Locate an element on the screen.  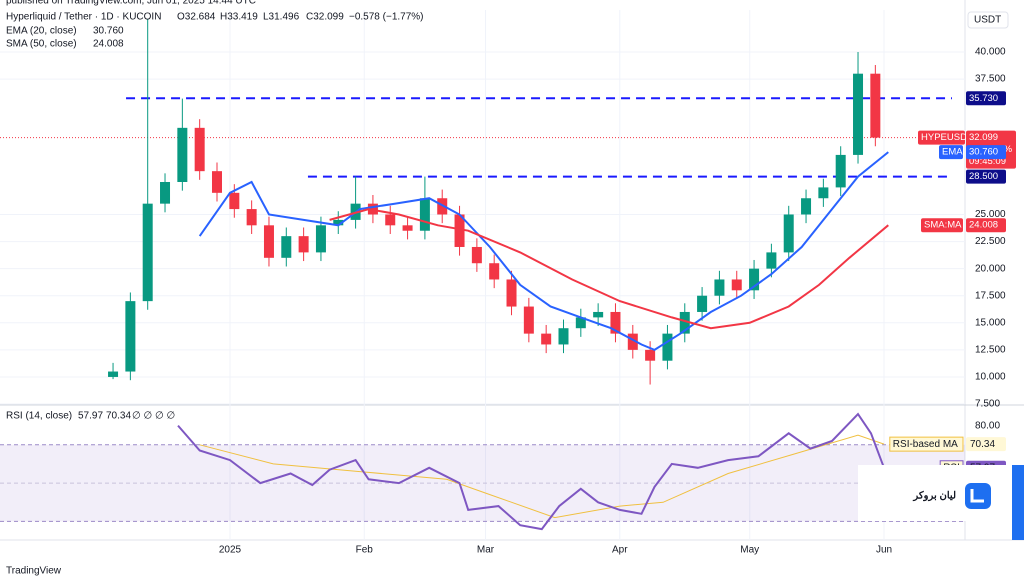
ohlc-value: H33.419 is located at coordinates (239, 17).